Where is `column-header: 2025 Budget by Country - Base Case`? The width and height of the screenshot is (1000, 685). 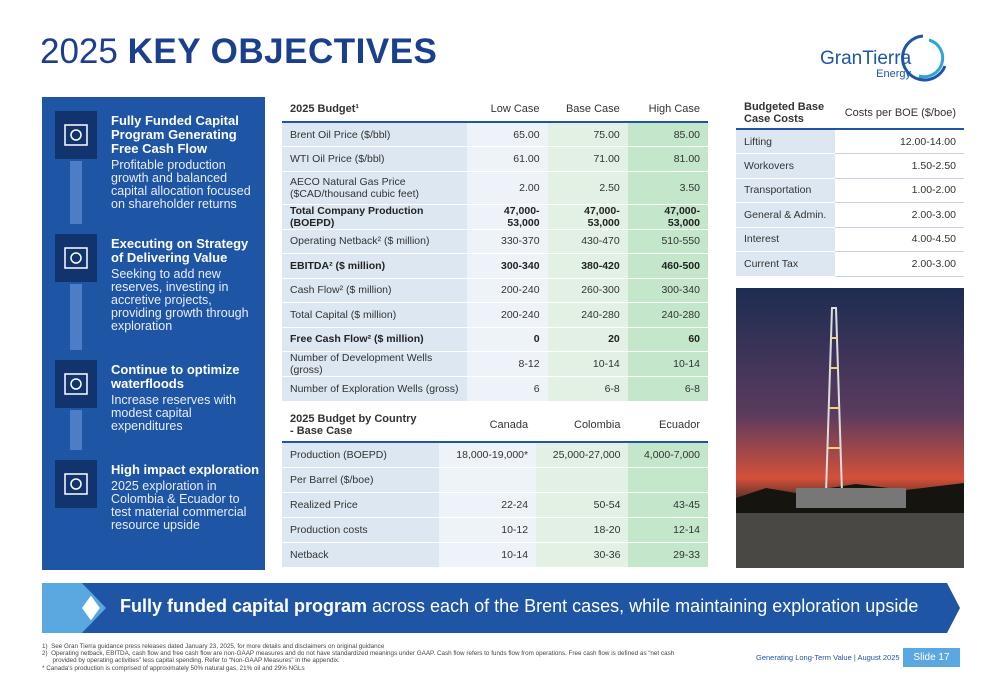
column-header: 2025 Budget by Country - Base Case is located at coordinates (361, 425).